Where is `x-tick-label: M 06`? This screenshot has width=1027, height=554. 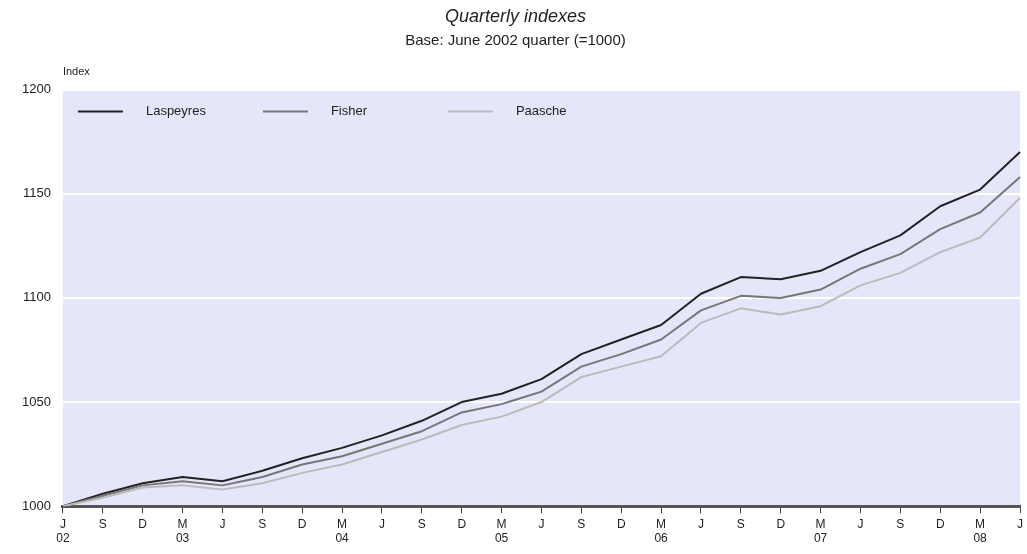
x-tick-label: M 06 is located at coordinates (661, 531).